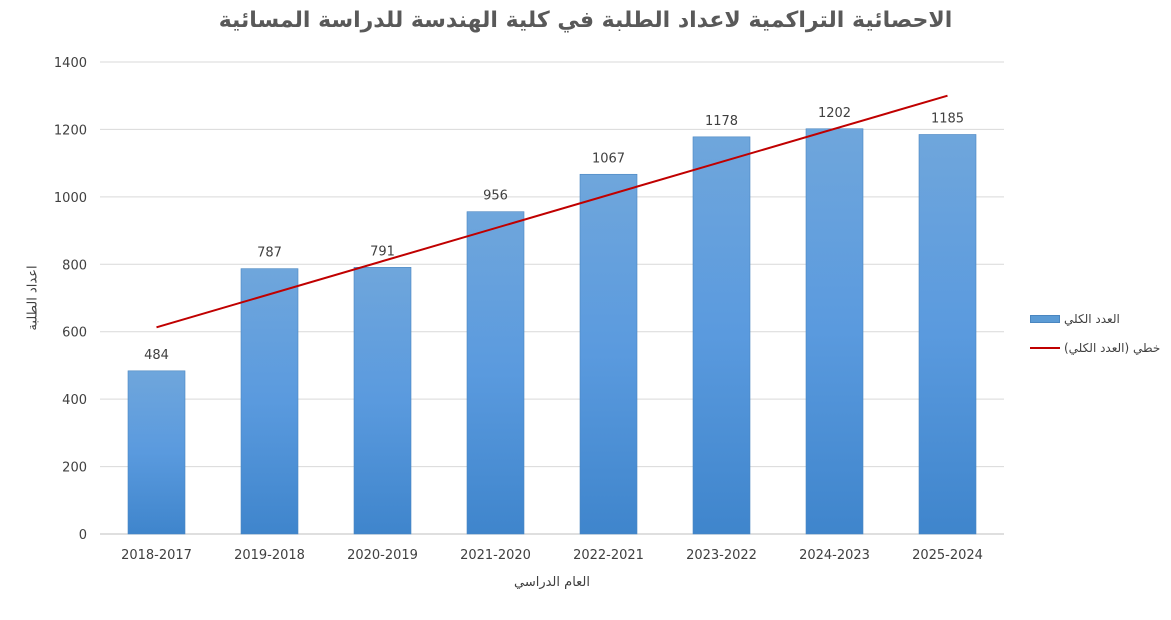 Image resolution: width=1171 pixels, height=620 pixels. What do you see at coordinates (70, 63) in the screenshot?
I see `y-tick-label: 1400` at bounding box center [70, 63].